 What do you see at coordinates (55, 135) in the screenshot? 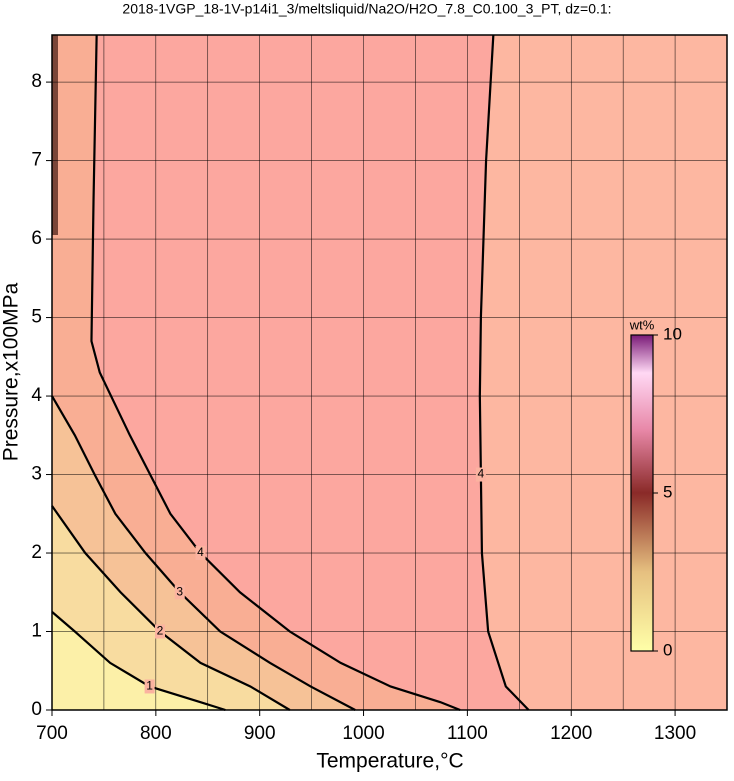
I see `dark-edge` at bounding box center [55, 135].